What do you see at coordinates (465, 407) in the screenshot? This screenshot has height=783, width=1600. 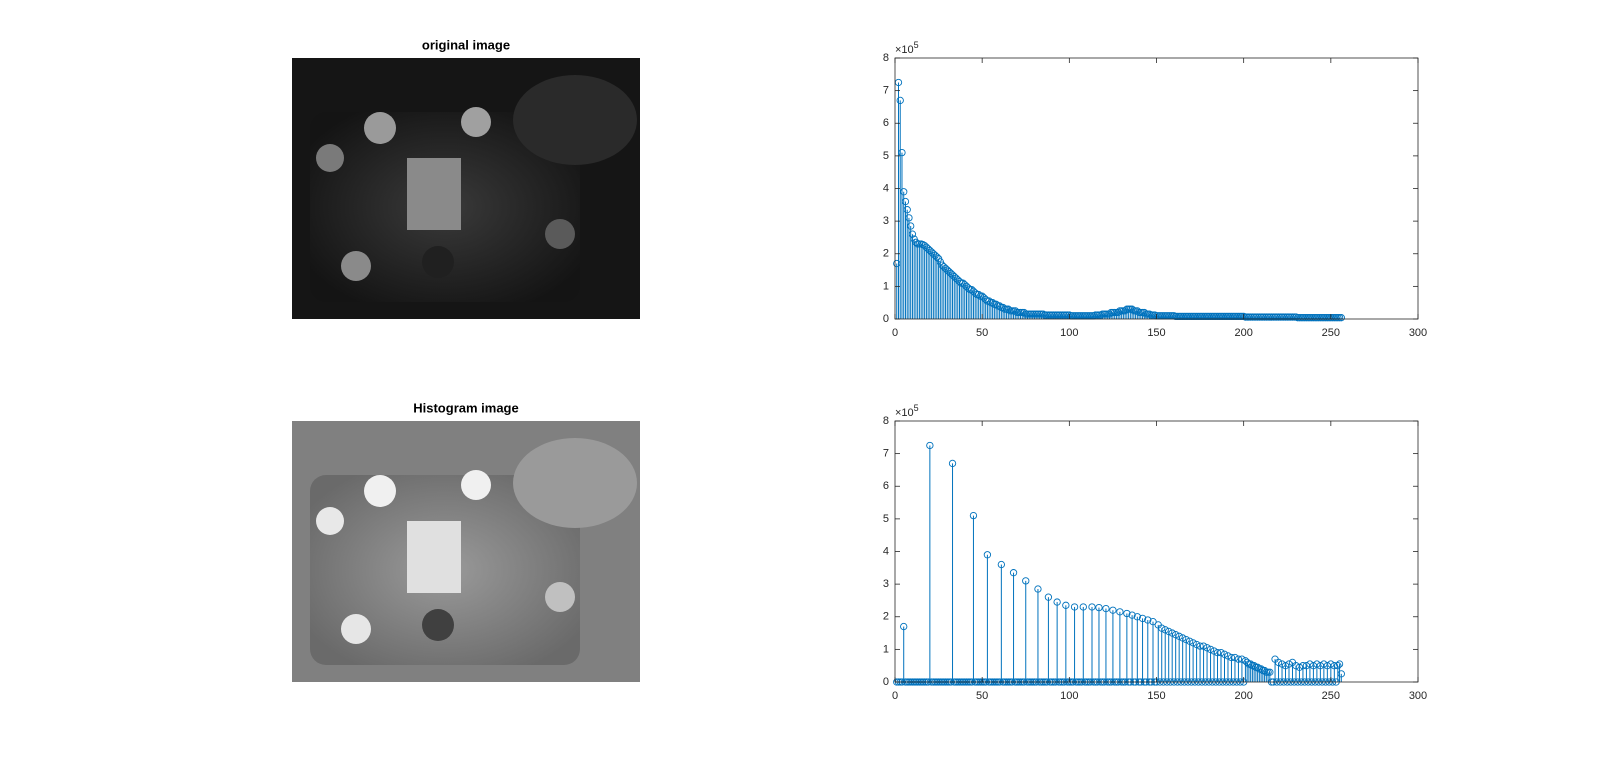 I see `image-title: Histogram image` at bounding box center [465, 407].